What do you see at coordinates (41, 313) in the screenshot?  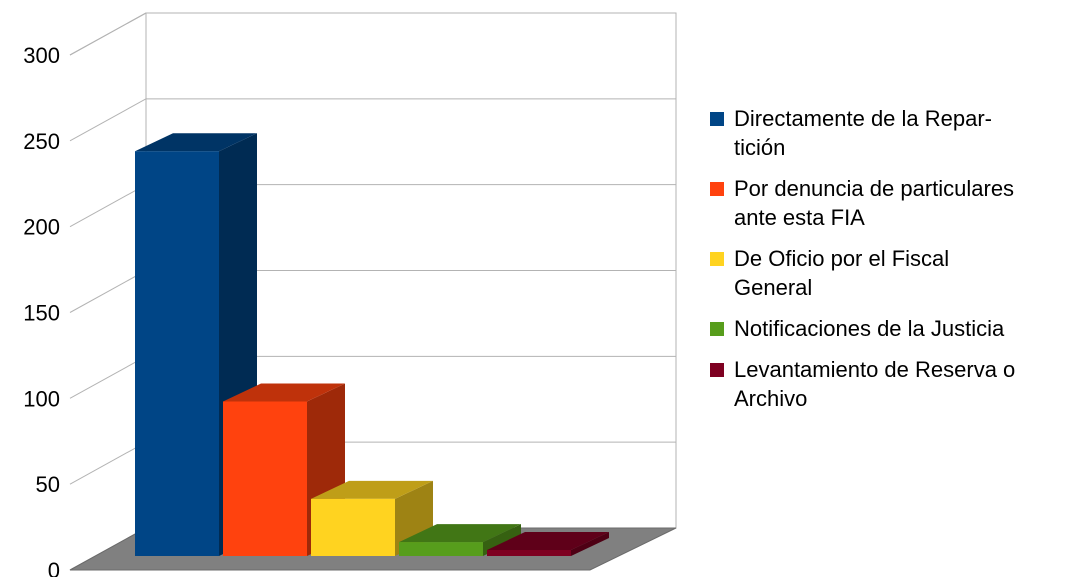 I see `y-tick-label: 150` at bounding box center [41, 313].